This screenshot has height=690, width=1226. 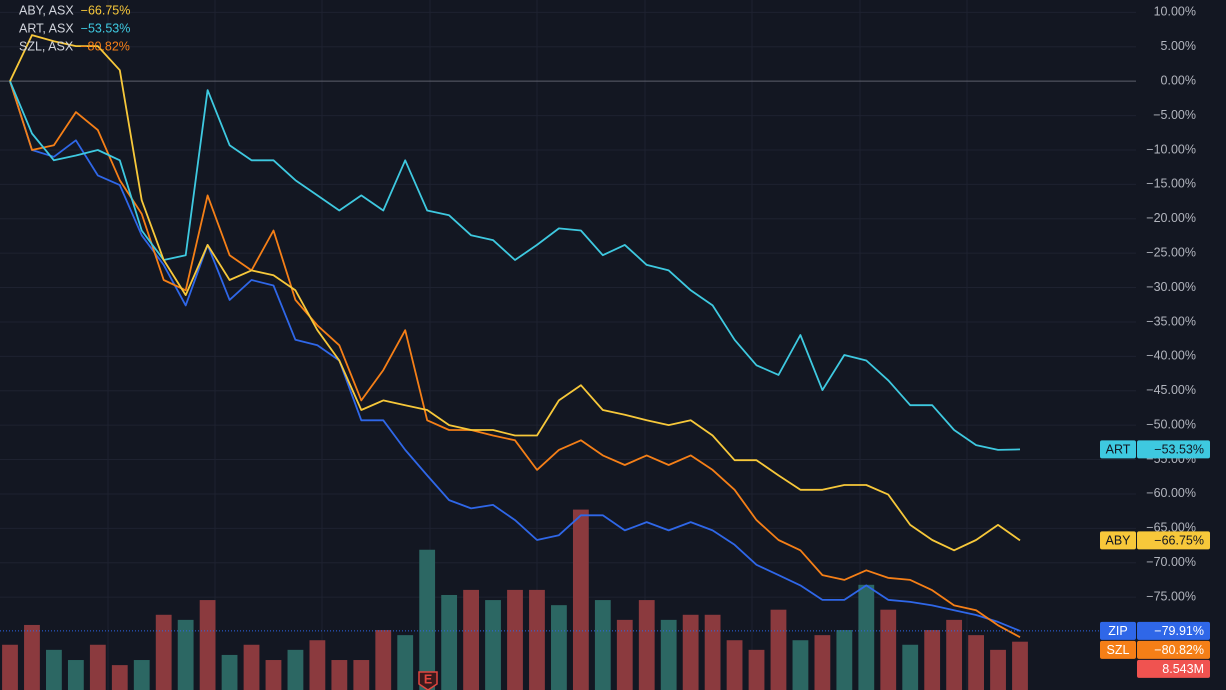 I want to click on tag-value: −66.75%, so click(x=1179, y=541).